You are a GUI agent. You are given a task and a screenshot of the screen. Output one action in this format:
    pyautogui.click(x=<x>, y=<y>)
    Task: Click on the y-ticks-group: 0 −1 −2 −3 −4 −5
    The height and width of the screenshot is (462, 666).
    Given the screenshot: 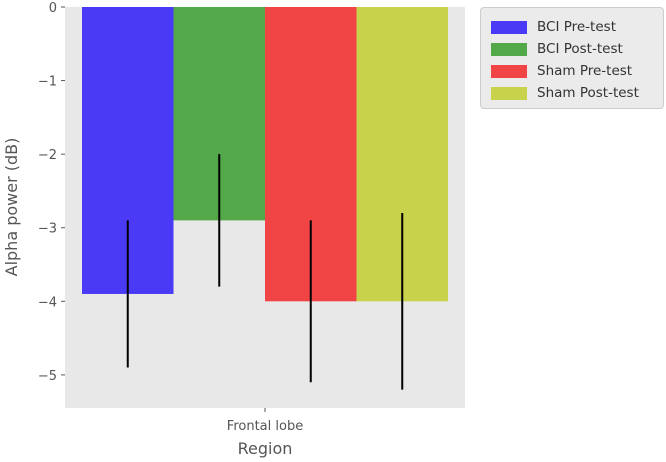 What is the action you would take?
    pyautogui.click(x=51, y=192)
    